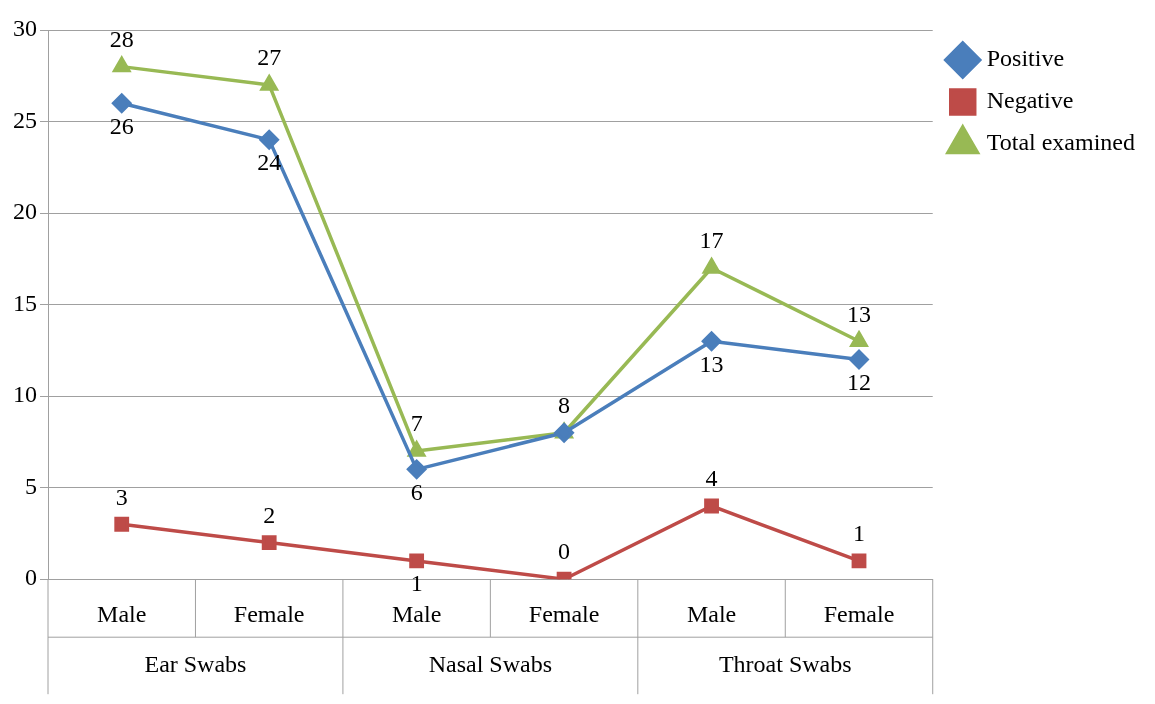  Describe the element at coordinates (25, 302) in the screenshot. I see `y-tick-label: 15` at that location.